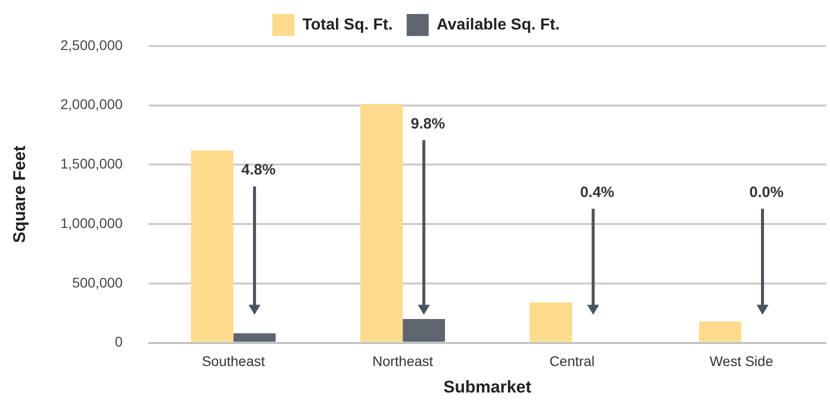  Describe the element at coordinates (91, 104) in the screenshot. I see `y-tick-label: 2,000,000` at that location.